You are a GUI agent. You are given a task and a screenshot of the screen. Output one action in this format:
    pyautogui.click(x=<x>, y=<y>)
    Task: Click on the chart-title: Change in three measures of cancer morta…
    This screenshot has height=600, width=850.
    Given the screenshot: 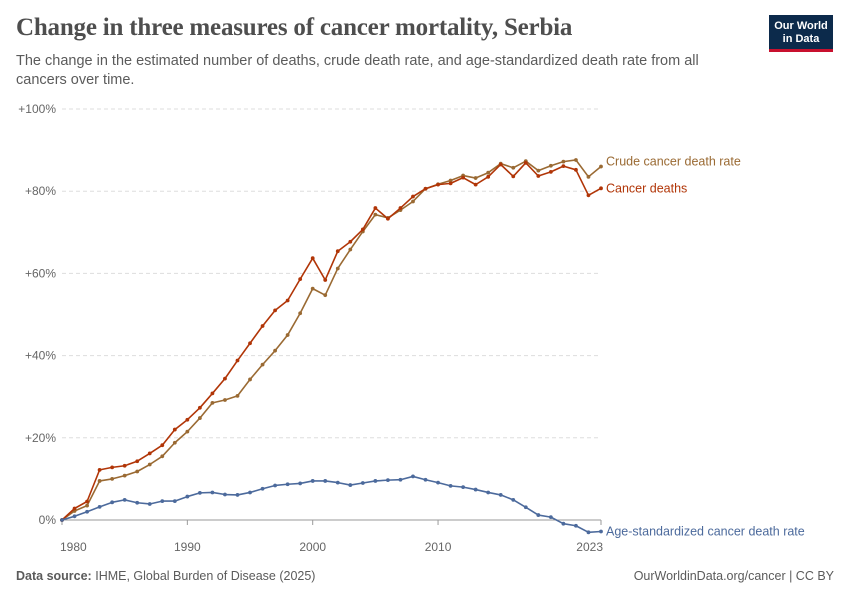 What is the action you would take?
    pyautogui.click(x=294, y=27)
    